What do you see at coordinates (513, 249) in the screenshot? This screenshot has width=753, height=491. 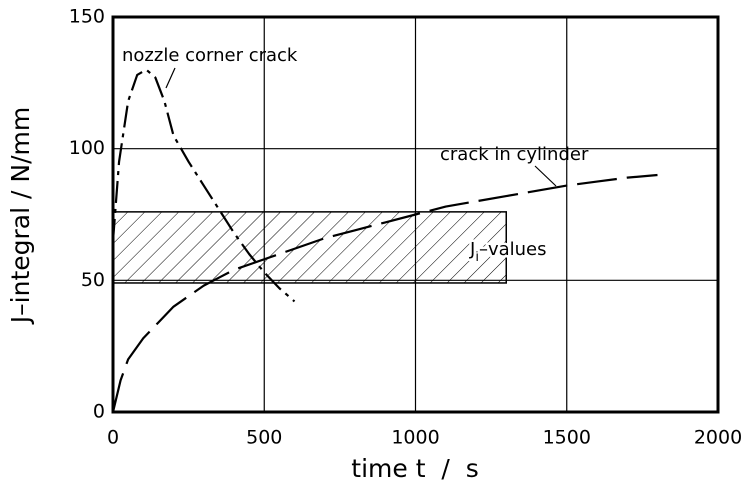 I see `band-label-part: –values` at bounding box center [513, 249].